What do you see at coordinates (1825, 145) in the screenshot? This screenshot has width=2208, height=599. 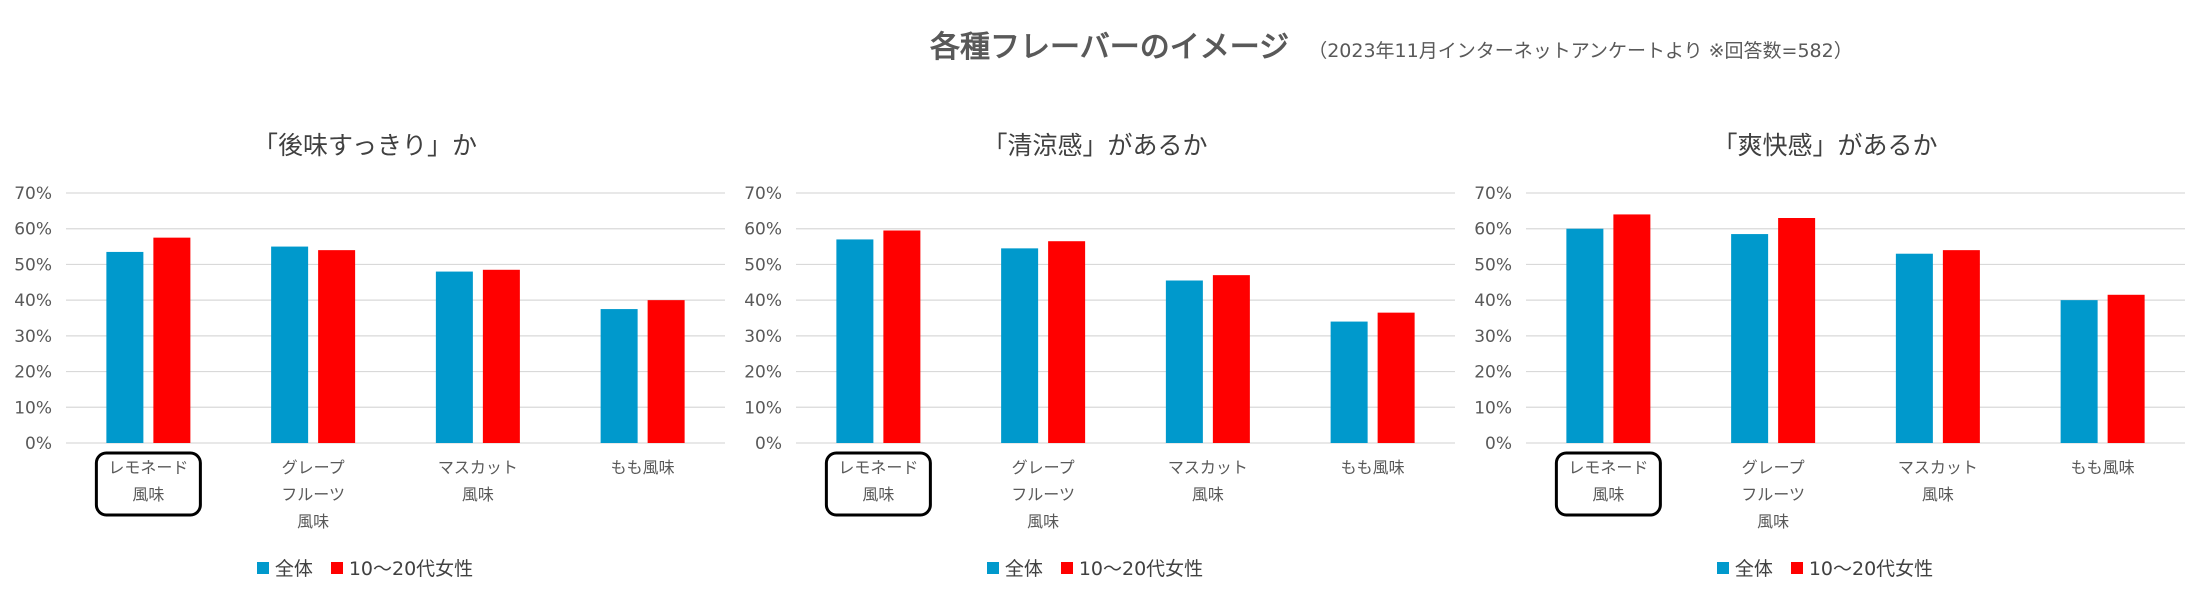 I see `chart-title: 「爽快感」があるか` at bounding box center [1825, 145].